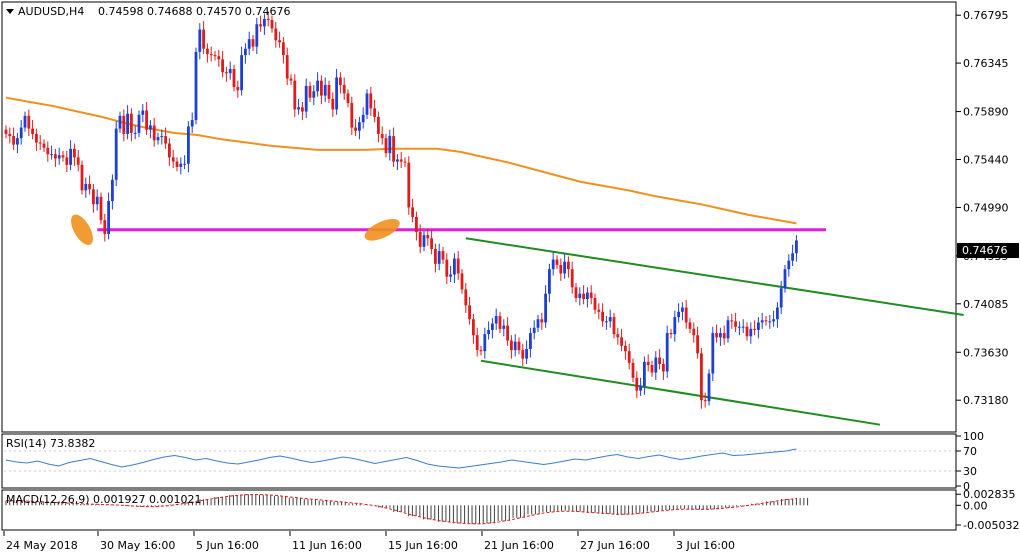 Image resolution: width=1020 pixels, height=556 pixels. What do you see at coordinates (680, 392) in the screenshot?
I see `channel-lower-line` at bounding box center [680, 392].